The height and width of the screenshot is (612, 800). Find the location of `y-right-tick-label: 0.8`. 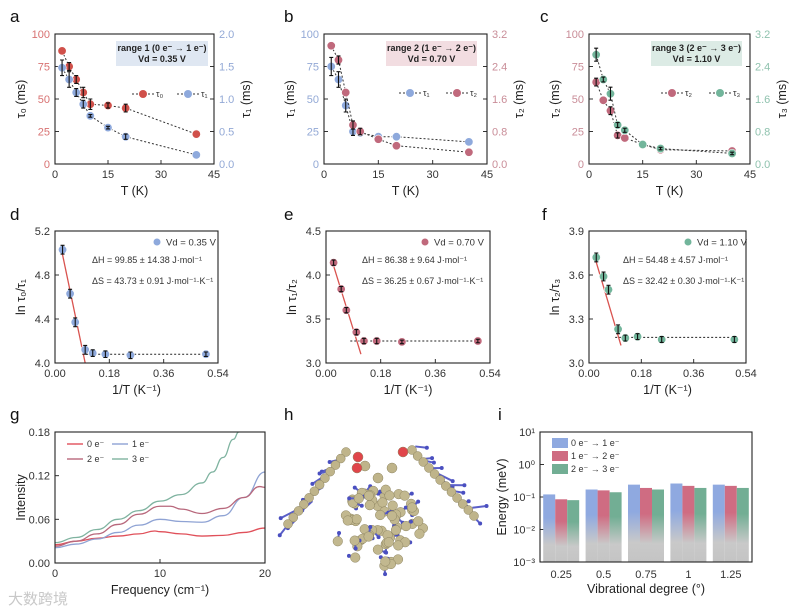

y-right-tick-label: 0.8 is located at coordinates (762, 133).